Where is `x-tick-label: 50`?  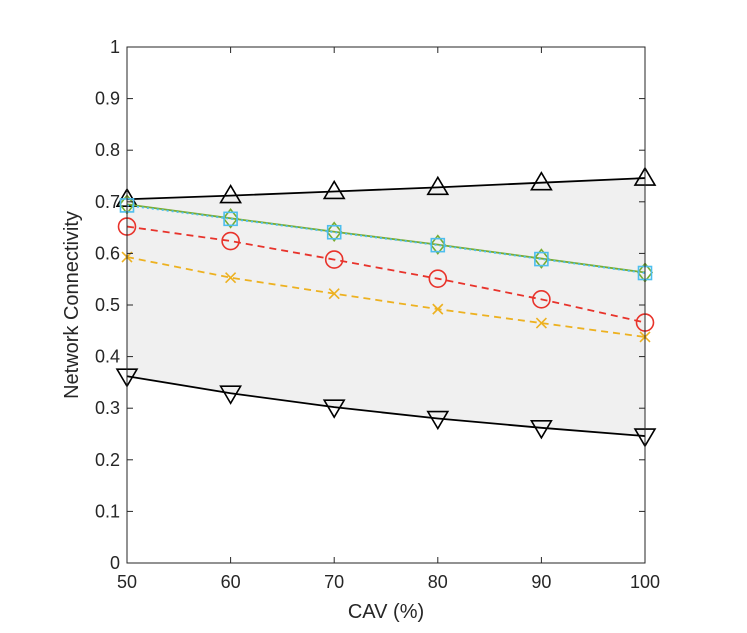
x-tick-label: 50 is located at coordinates (127, 582).